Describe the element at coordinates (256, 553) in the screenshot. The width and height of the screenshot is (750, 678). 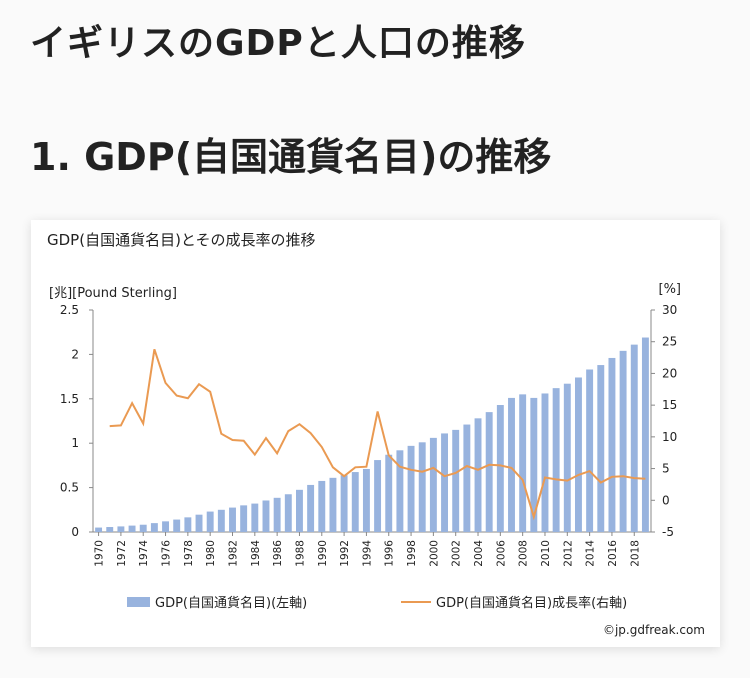
I see `x-tick-label: 1984` at that location.